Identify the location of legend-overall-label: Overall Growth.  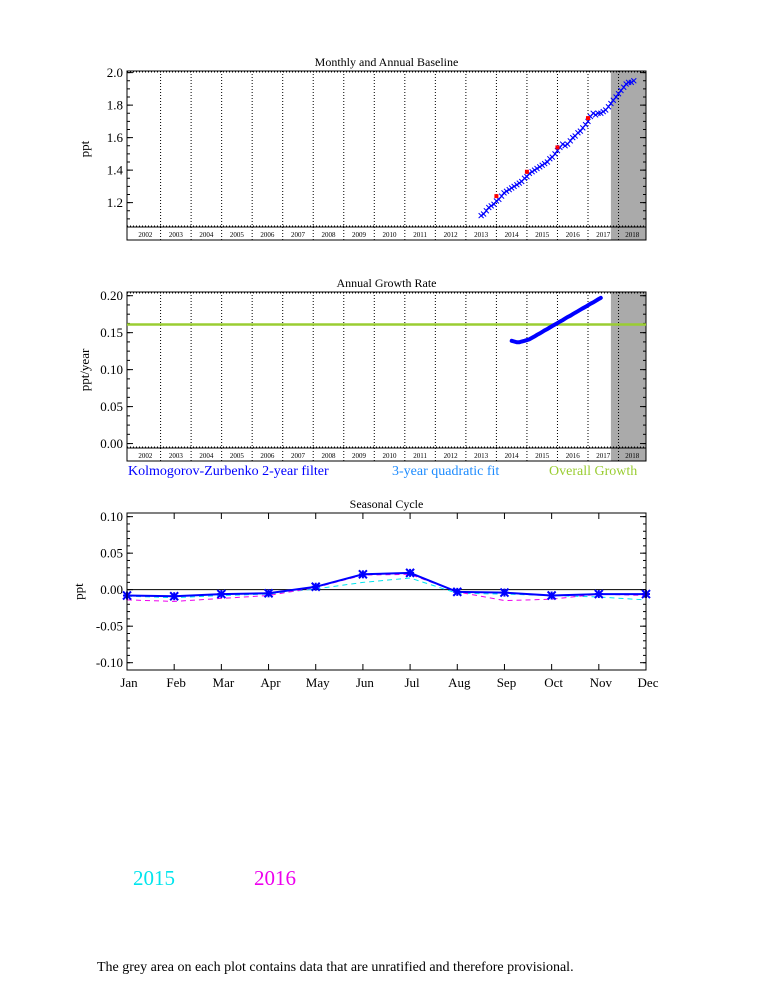
(593, 471).